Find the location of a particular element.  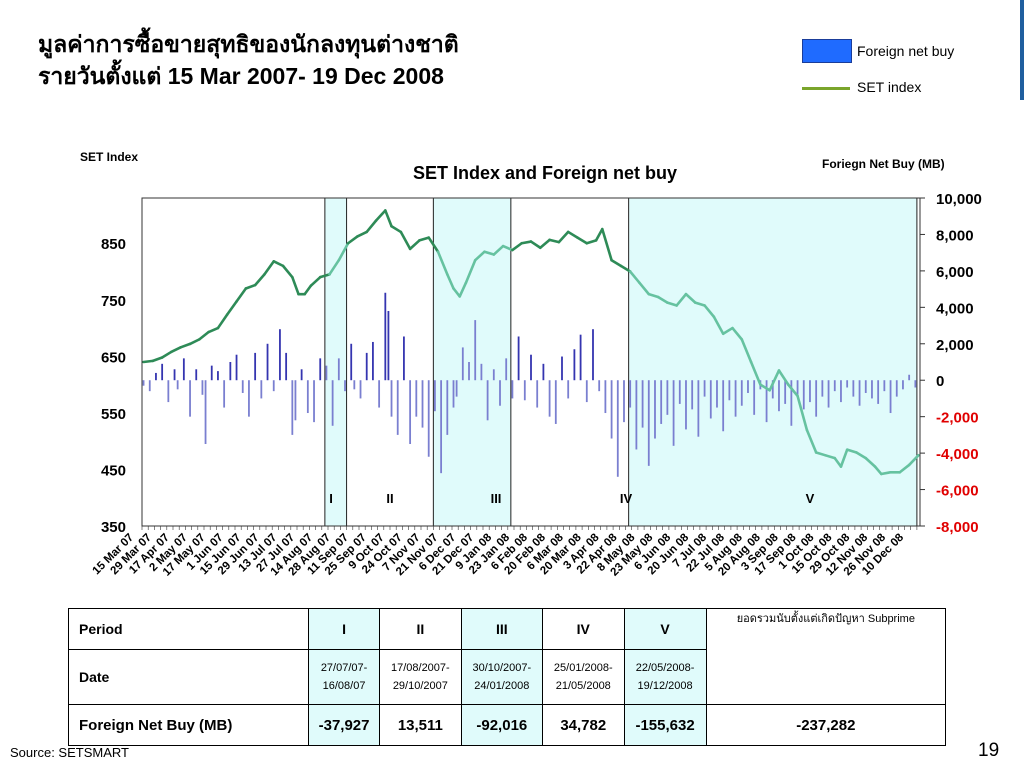

net-buy-cell-1: -37,927 is located at coordinates (344, 725).